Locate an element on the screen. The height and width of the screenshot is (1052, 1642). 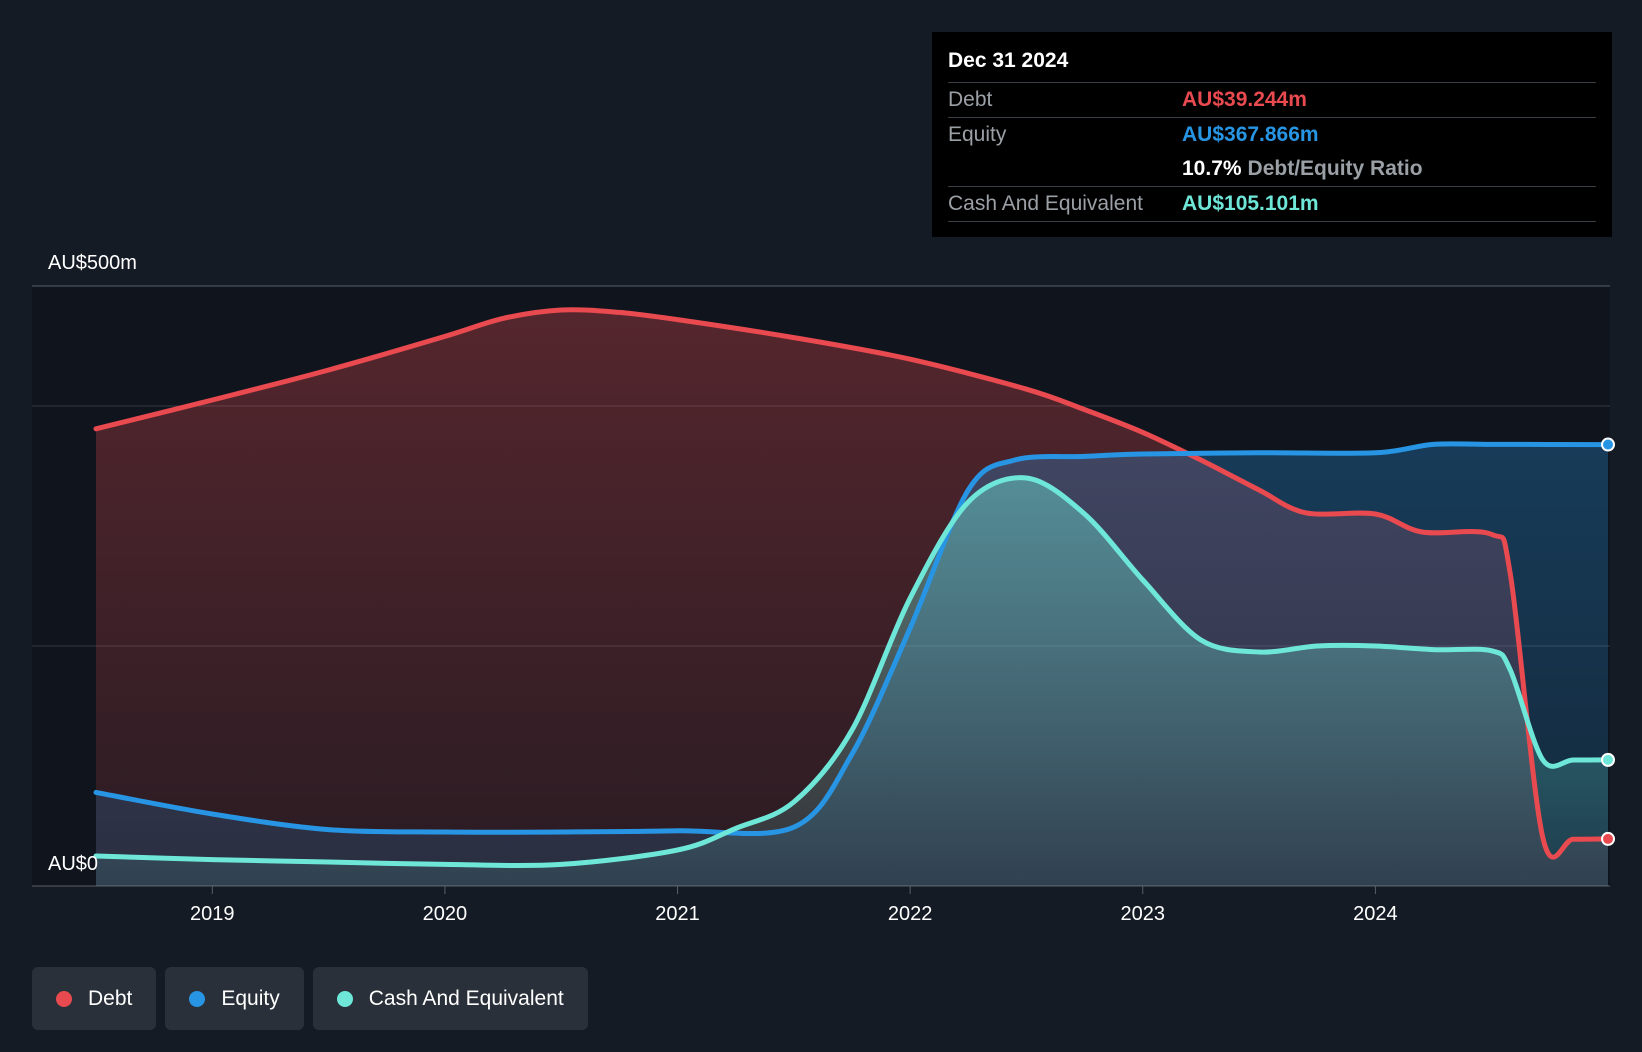
legend-dot-equity is located at coordinates (197, 998).